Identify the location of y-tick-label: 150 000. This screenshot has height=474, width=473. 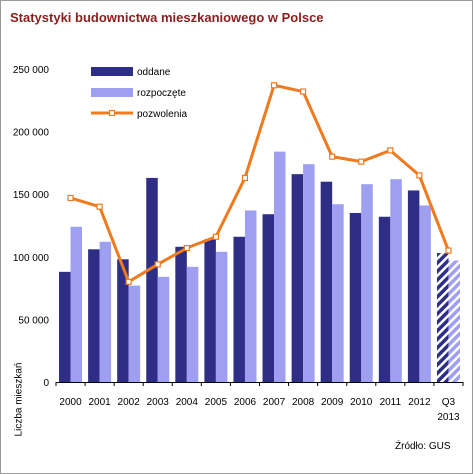
(31, 195).